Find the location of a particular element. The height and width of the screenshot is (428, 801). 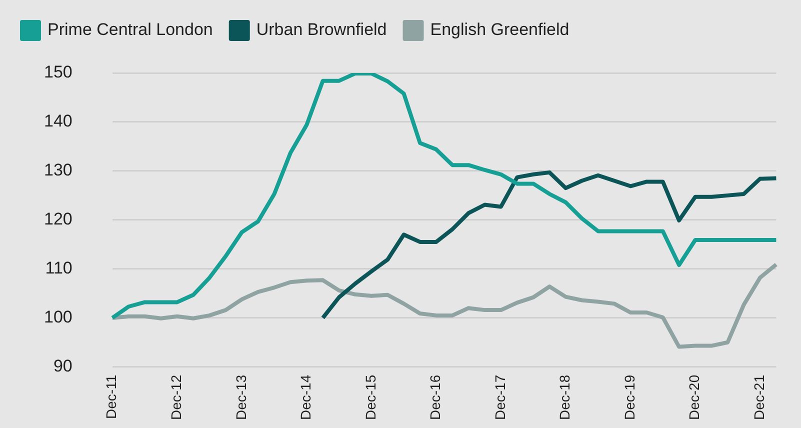

y-tick-label: 150 is located at coordinates (58, 72).